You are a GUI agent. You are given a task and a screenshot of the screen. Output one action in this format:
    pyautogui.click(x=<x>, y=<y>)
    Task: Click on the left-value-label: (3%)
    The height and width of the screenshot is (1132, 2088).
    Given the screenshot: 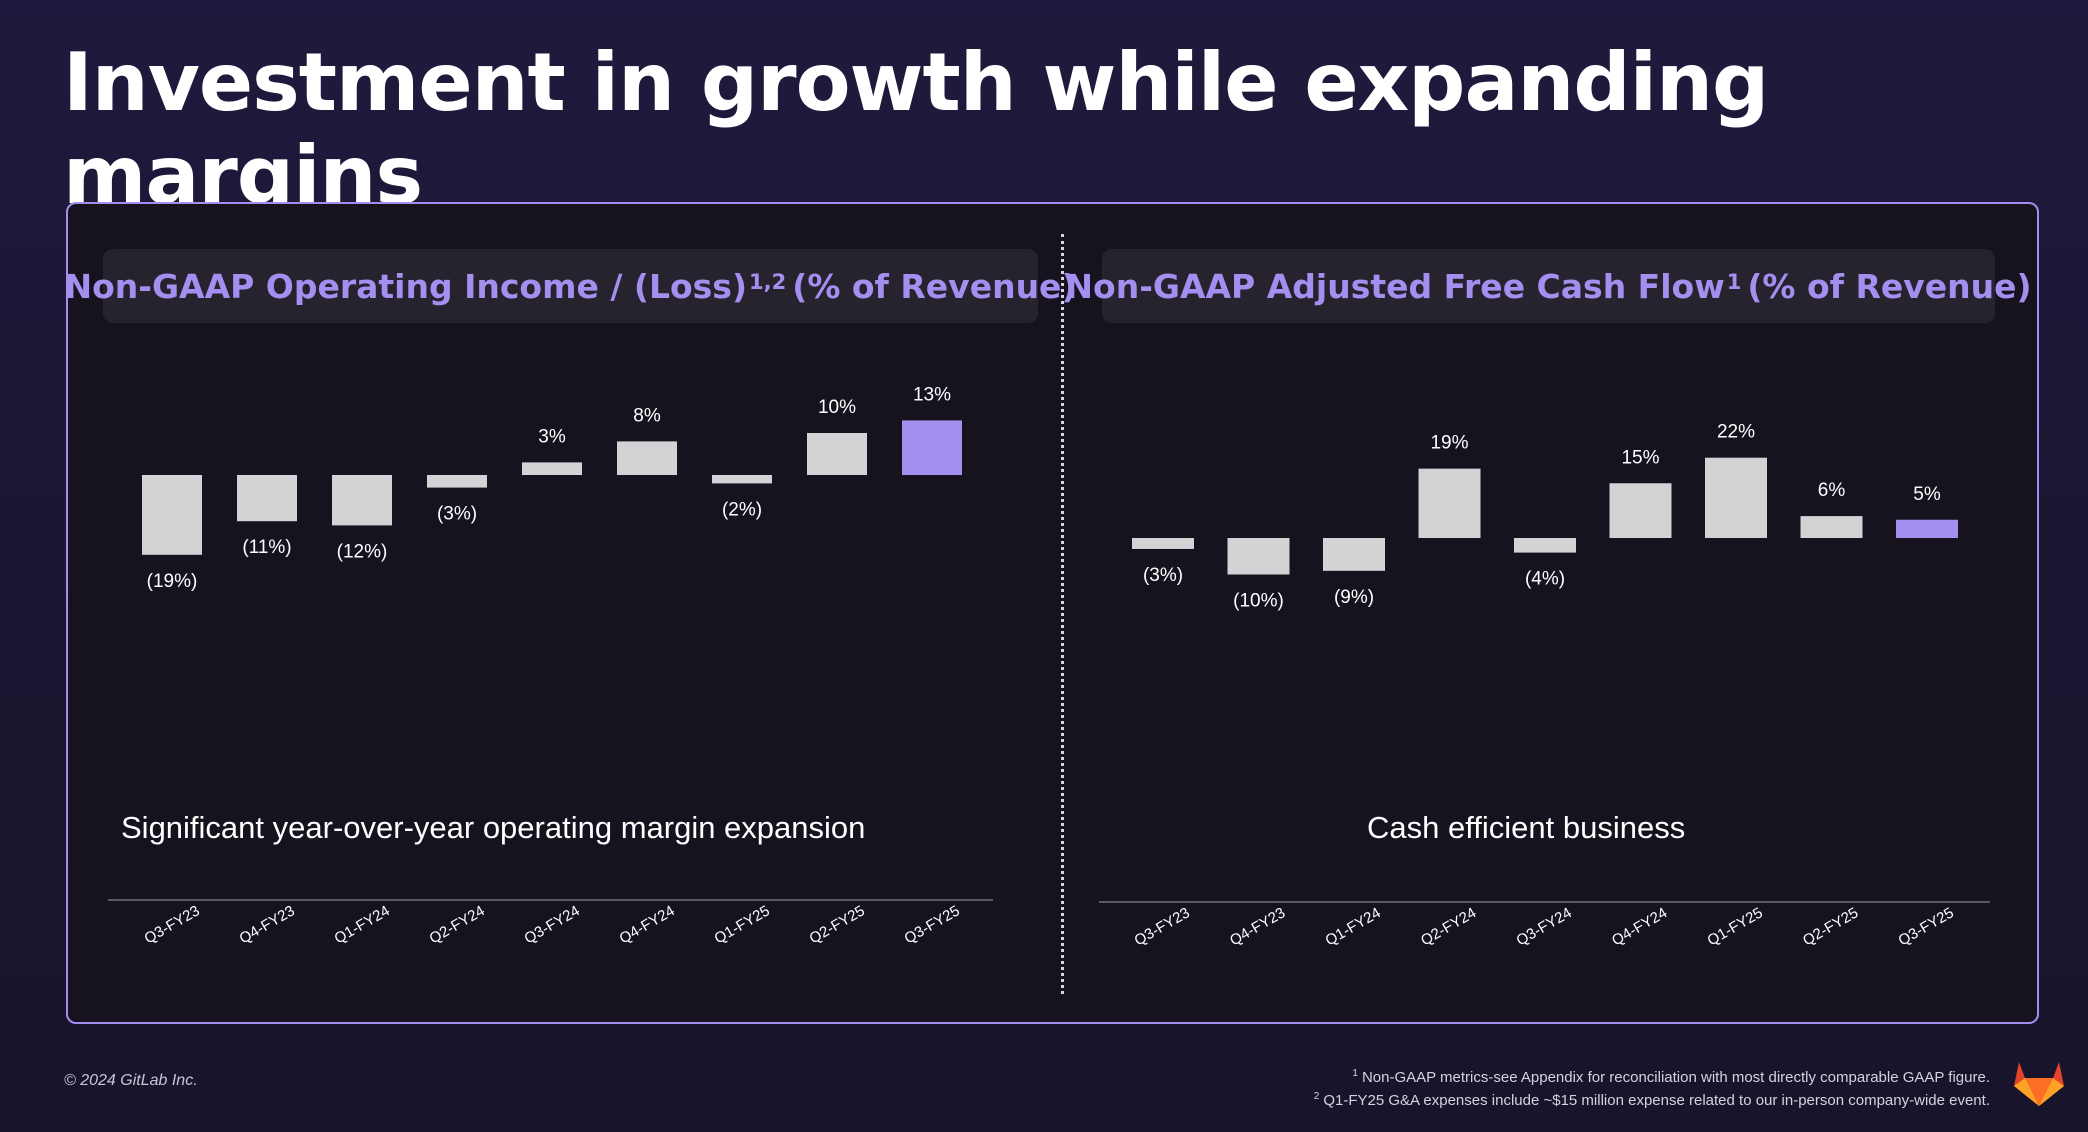 What is the action you would take?
    pyautogui.click(x=457, y=514)
    